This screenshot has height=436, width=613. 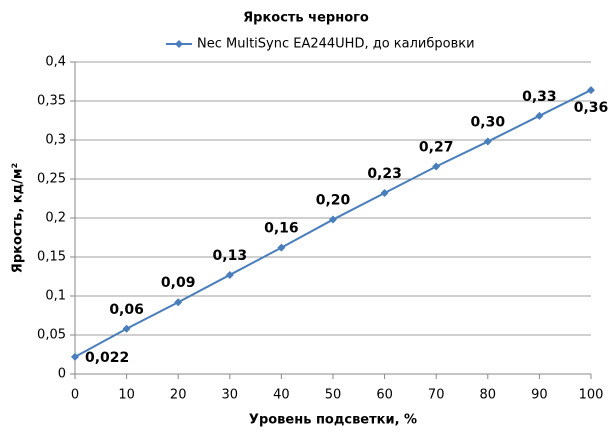 I want to click on data-label: 0,022, so click(x=107, y=358).